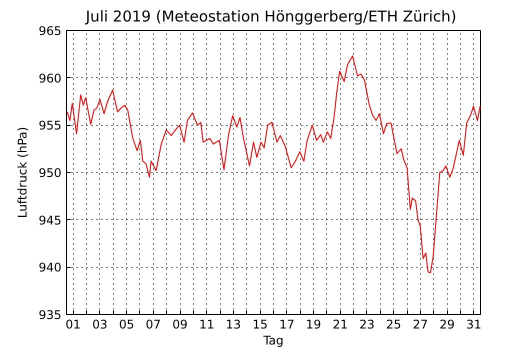 This screenshot has width=530, height=350. Describe the element at coordinates (286, 325) in the screenshot. I see `x-tick-label: 17` at that location.